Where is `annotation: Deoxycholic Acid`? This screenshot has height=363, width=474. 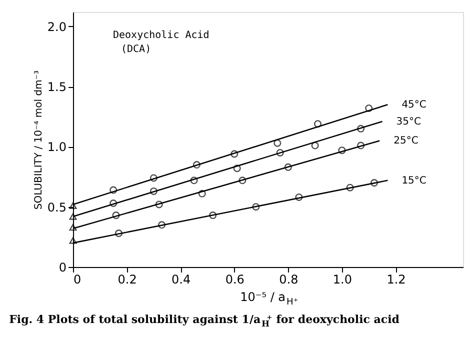
annotation: Deoxycholic Acid is located at coordinates (161, 35).